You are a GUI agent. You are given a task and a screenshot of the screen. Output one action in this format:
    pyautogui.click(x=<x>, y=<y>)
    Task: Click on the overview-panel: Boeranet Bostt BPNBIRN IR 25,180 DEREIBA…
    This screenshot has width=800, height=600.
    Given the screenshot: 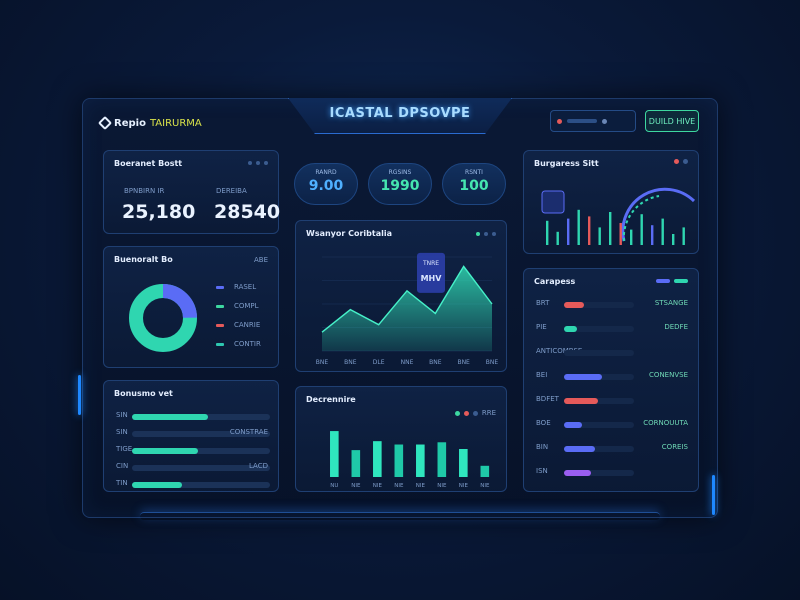 What is the action you would take?
    pyautogui.click(x=192, y=192)
    